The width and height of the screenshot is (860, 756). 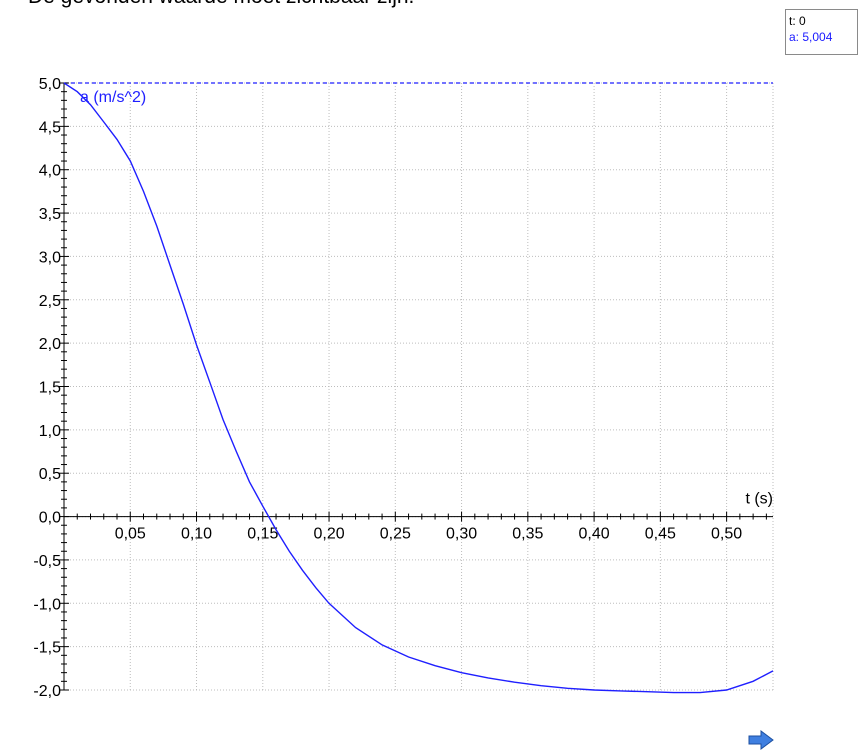 I want to click on y-tick-label: 4,0, so click(x=50, y=171).